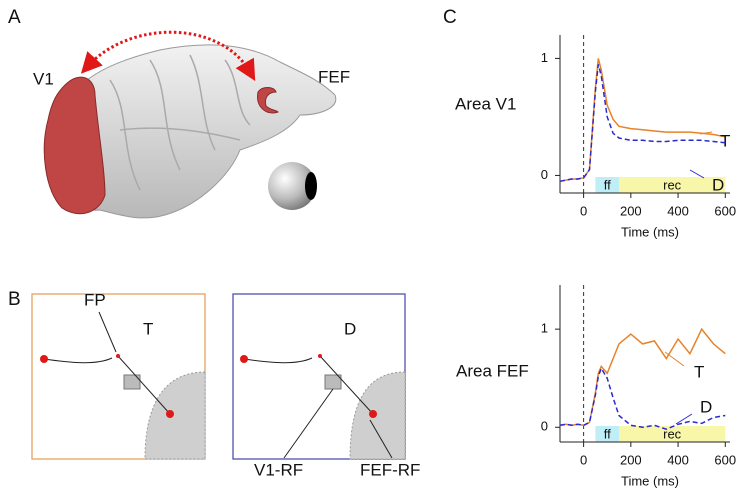  Describe the element at coordinates (43, 78) in the screenshot. I see `brain-label: V1` at that location.